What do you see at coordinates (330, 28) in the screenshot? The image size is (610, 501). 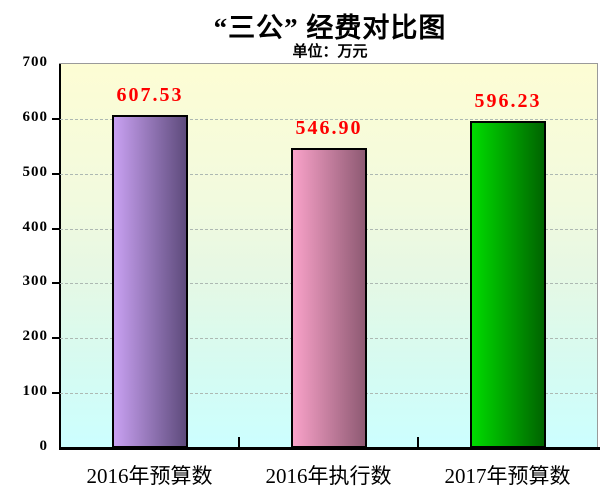 I see `chart-title: “三公” 经费对比图` at bounding box center [330, 28].